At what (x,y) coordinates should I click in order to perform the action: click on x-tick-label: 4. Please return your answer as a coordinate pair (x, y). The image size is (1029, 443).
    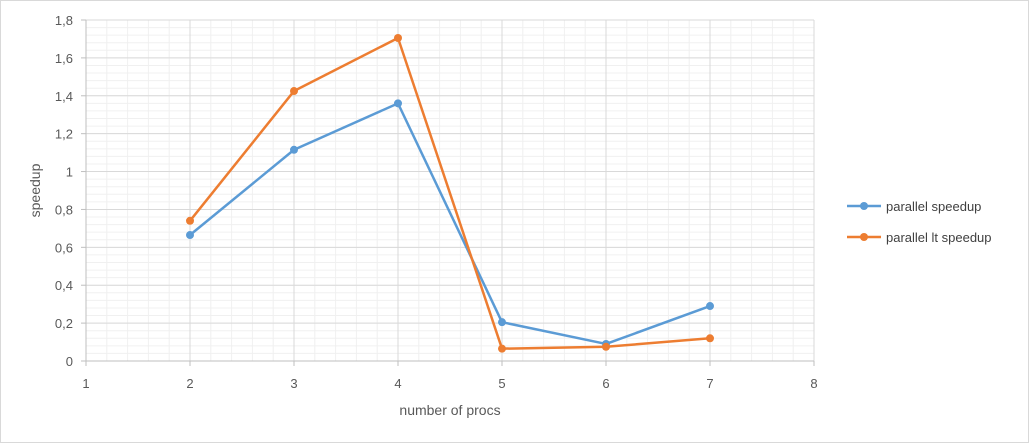
    Looking at the image, I should click on (397, 383).